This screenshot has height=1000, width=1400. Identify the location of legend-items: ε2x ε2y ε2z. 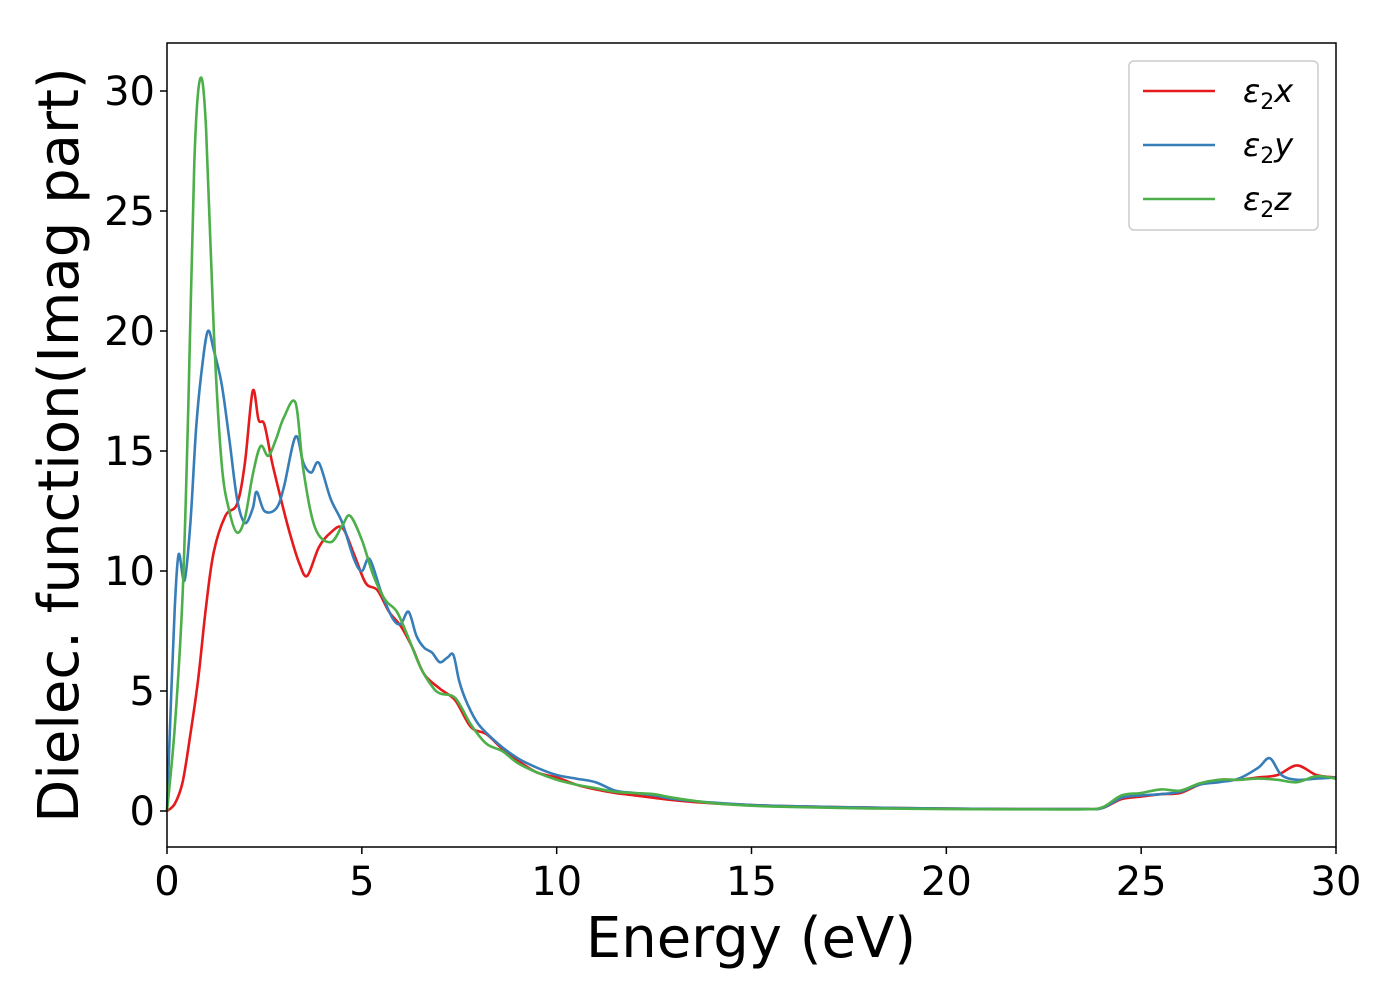
(1218, 147).